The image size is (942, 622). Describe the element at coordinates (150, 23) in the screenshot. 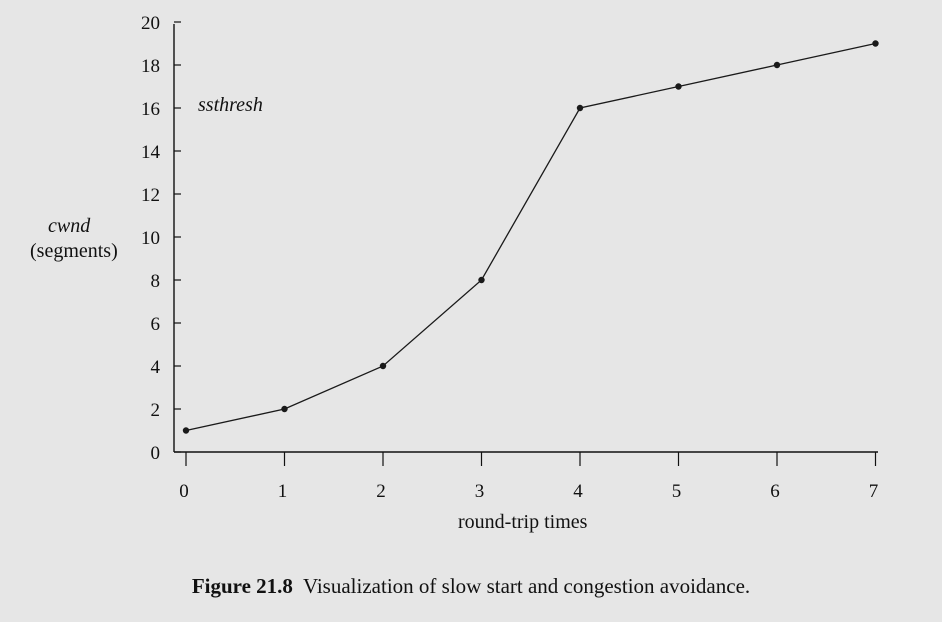

I see `y-tick-label: 20` at that location.